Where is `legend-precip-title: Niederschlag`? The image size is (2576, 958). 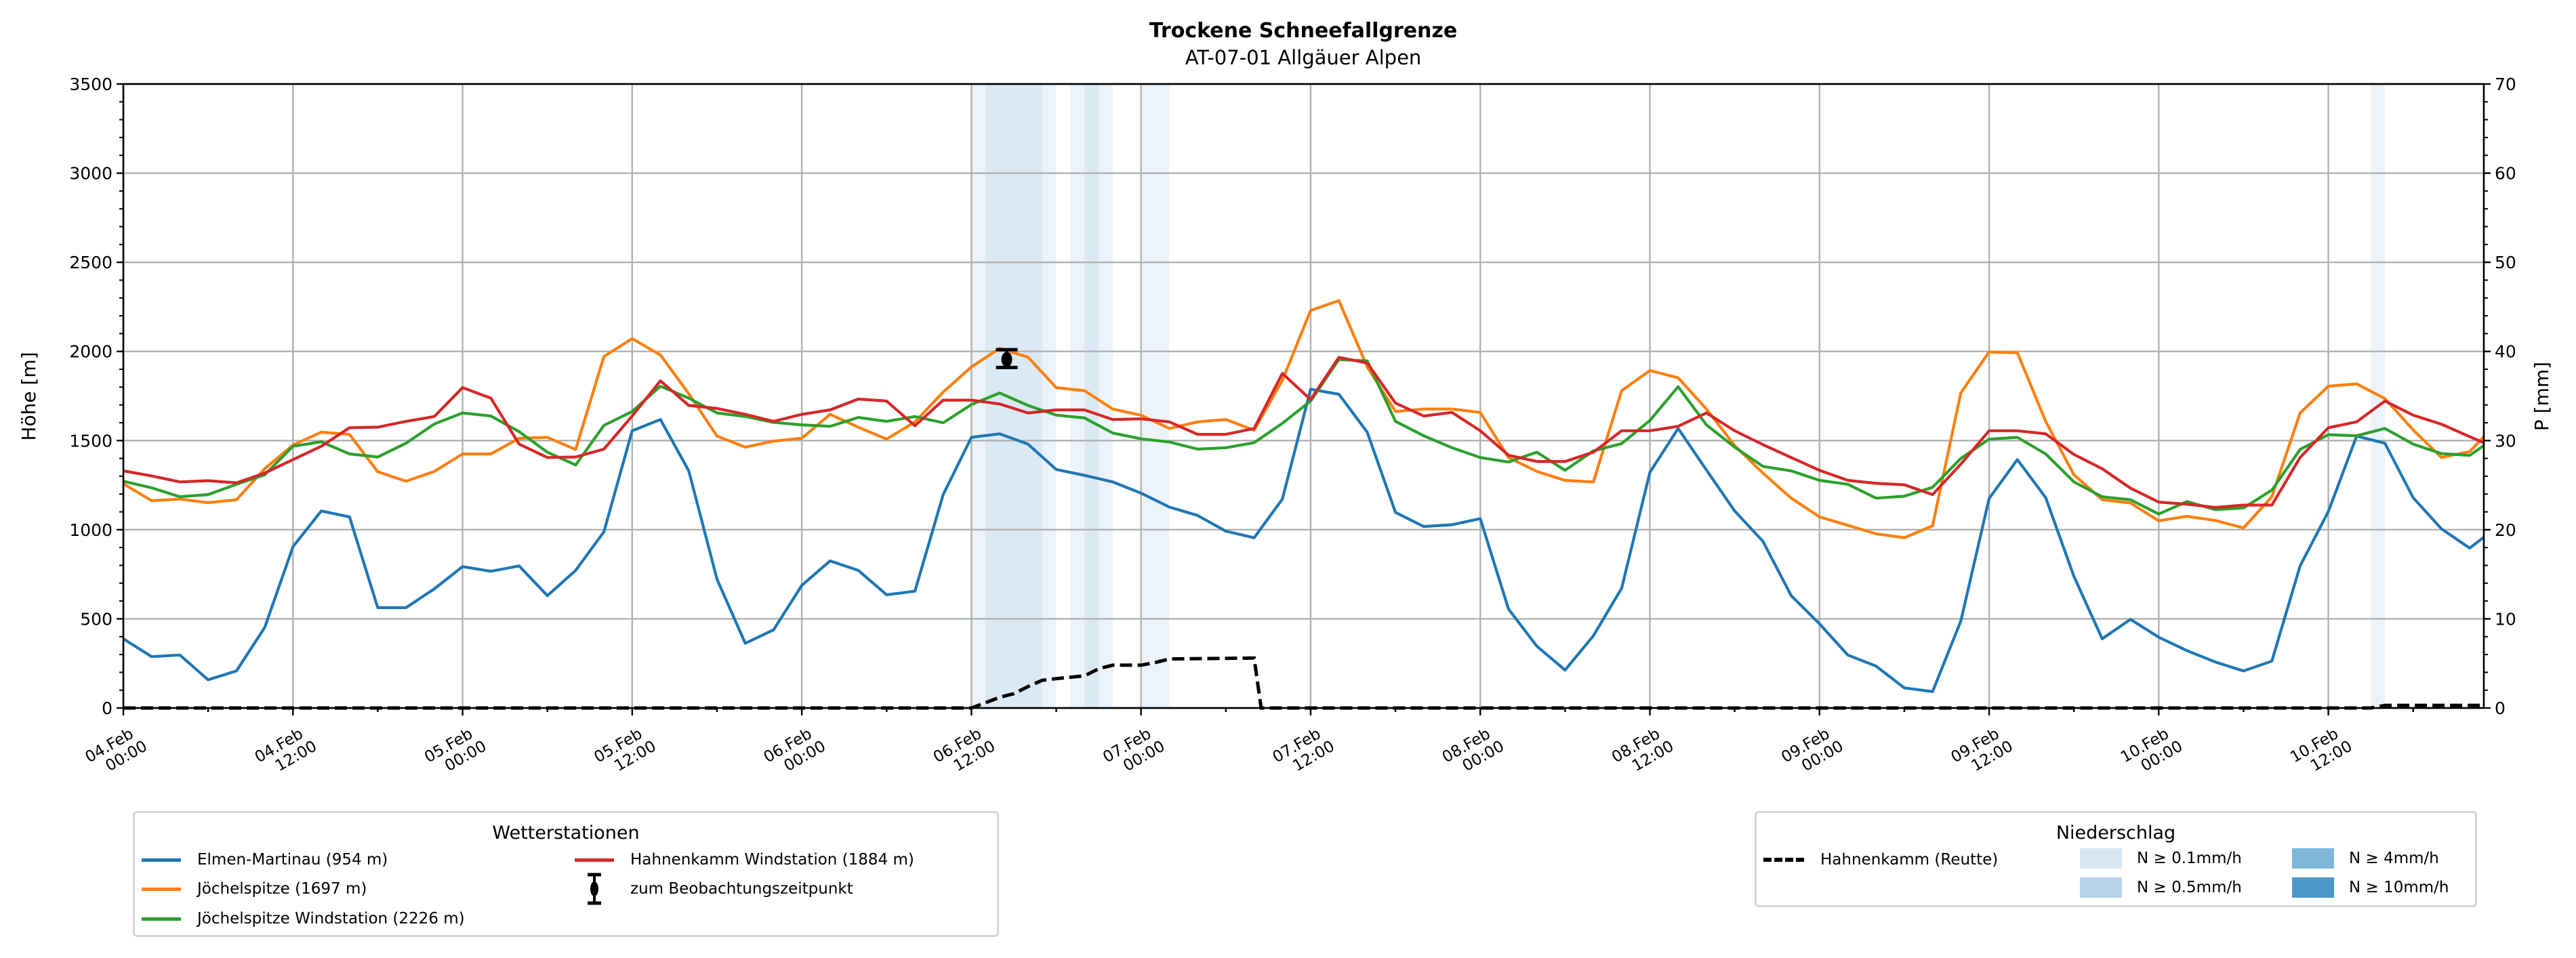 legend-precip-title: Niederschlag is located at coordinates (2116, 833).